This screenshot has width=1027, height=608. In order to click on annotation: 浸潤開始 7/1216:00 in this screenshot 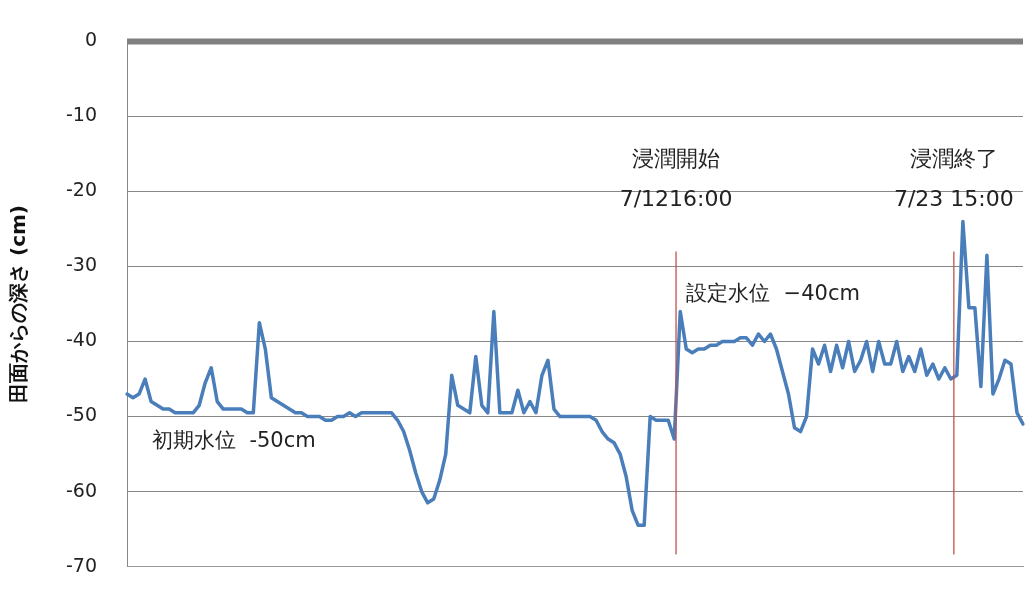, I will do `click(676, 179)`.